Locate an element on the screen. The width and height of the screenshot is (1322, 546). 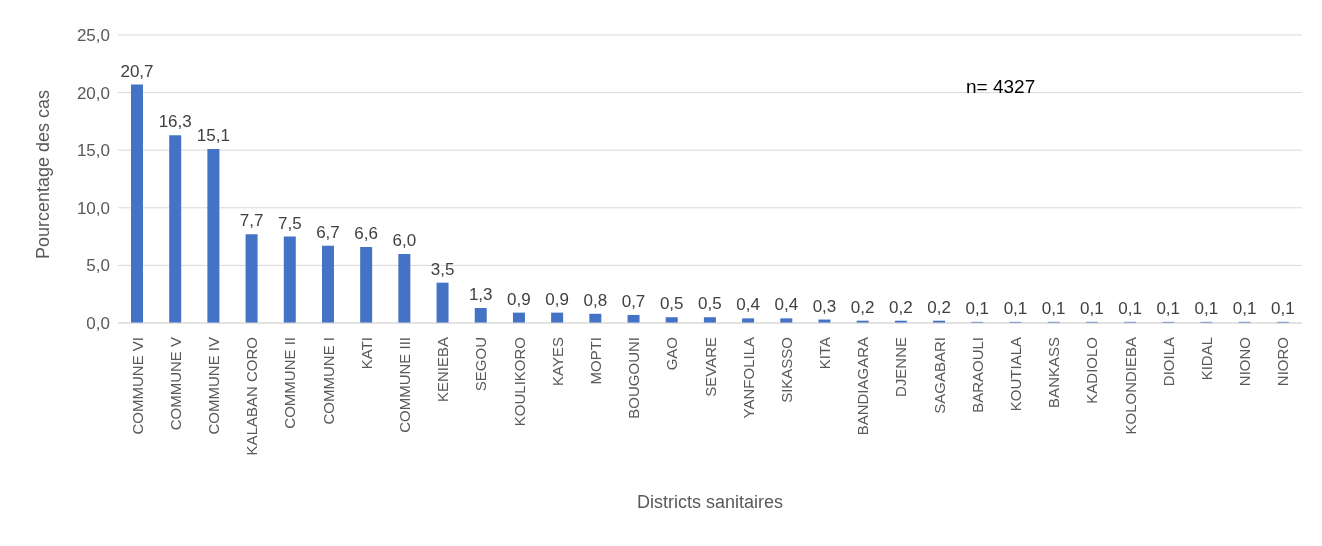
y-tick-label: 10,0 is located at coordinates (93, 208).